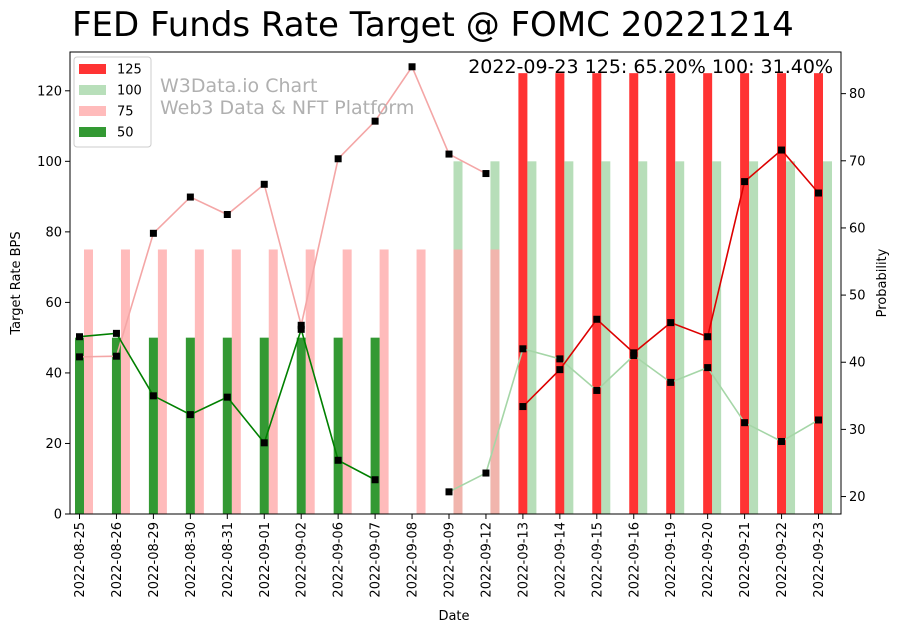 This screenshot has width=897, height=633. Describe the element at coordinates (16, 283) in the screenshot. I see `y-axis-label: Target Rate BPS` at that location.